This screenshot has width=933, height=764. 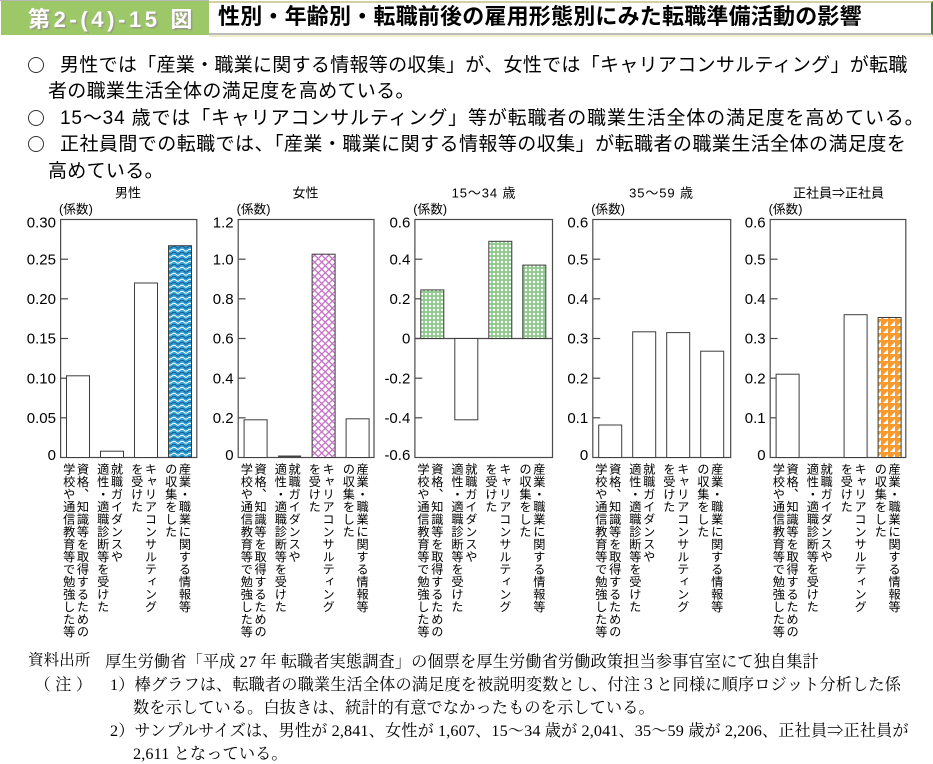 What do you see at coordinates (397, 418) in the screenshot?
I see `svg-text: -0.4` at bounding box center [397, 418].